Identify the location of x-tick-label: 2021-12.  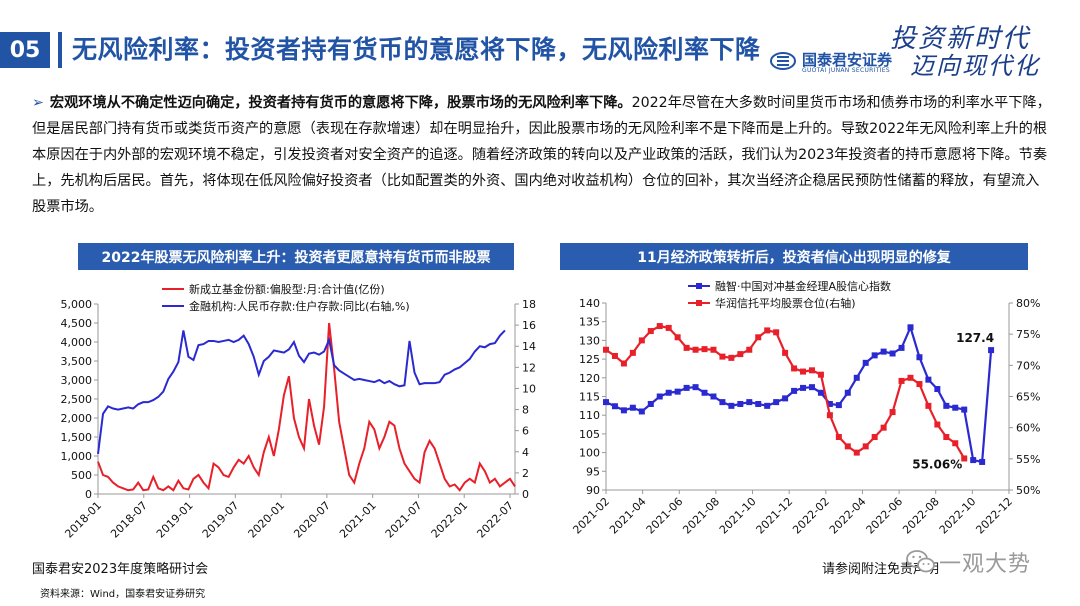
(775, 516).